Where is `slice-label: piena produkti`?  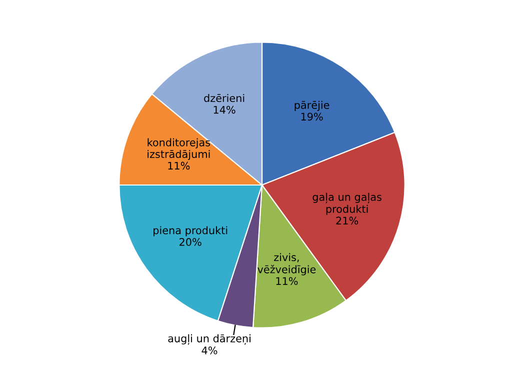
slice-label: piena produkti is located at coordinates (191, 231).